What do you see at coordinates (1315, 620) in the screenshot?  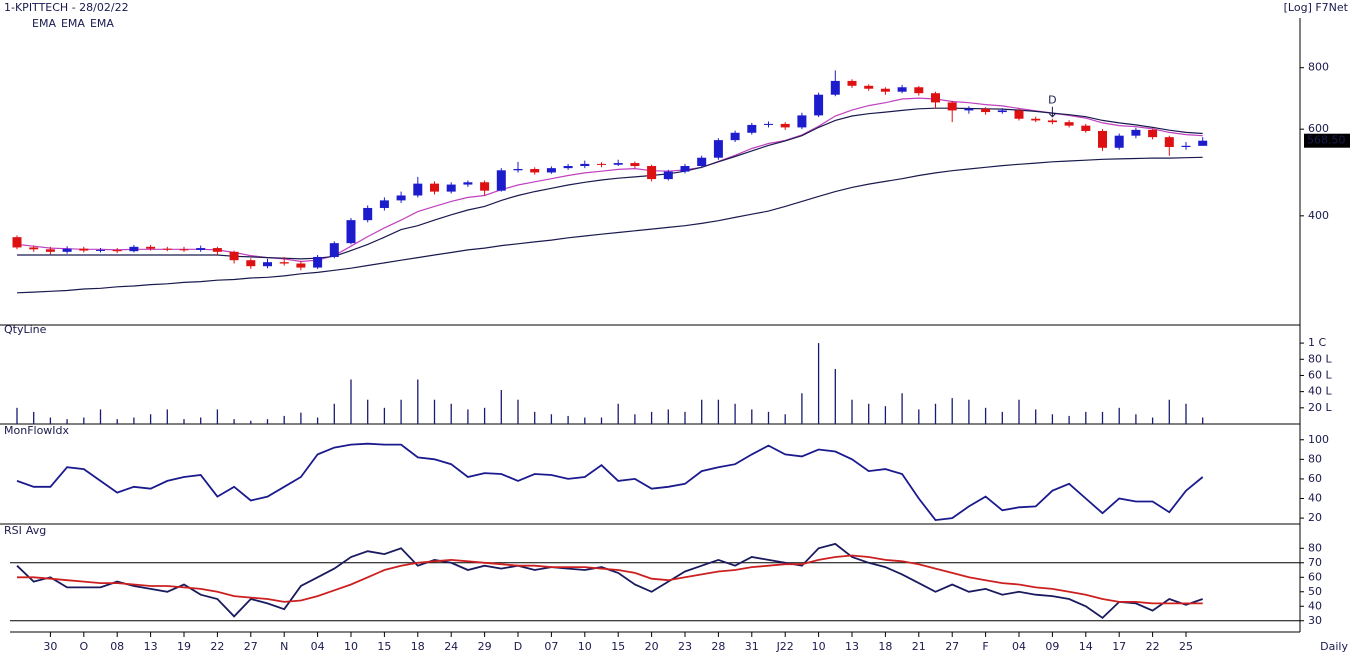 I see `y-tick-label: 30` at bounding box center [1315, 620].